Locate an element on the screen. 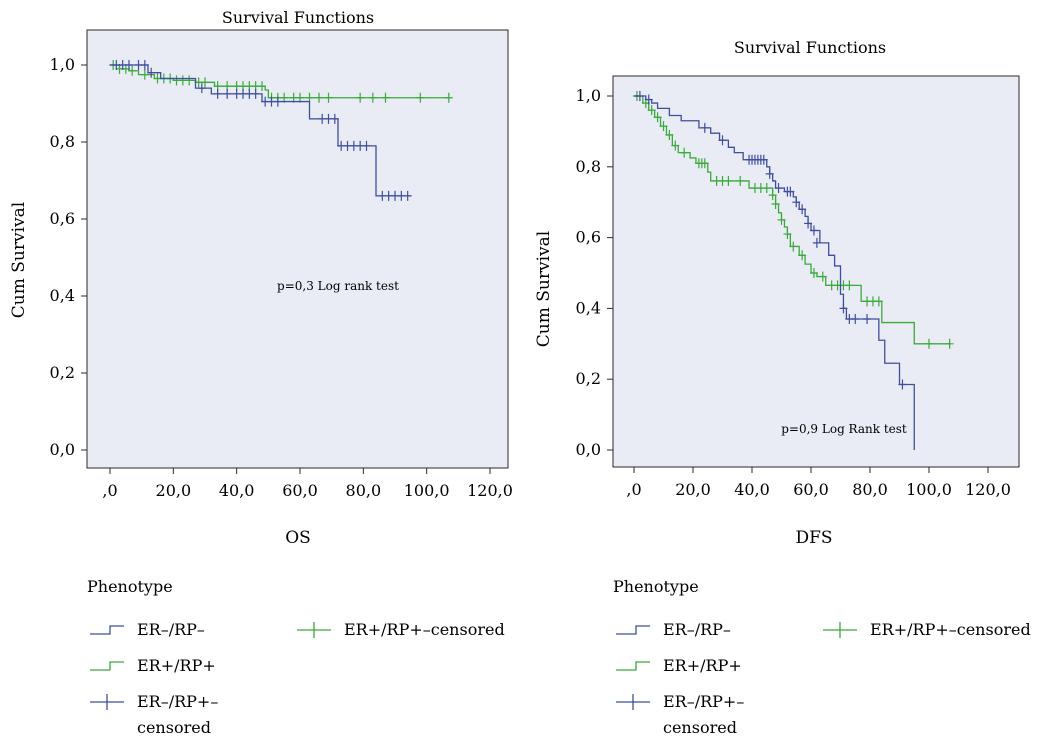  chart-title: Survival Functions is located at coordinates (810, 47).